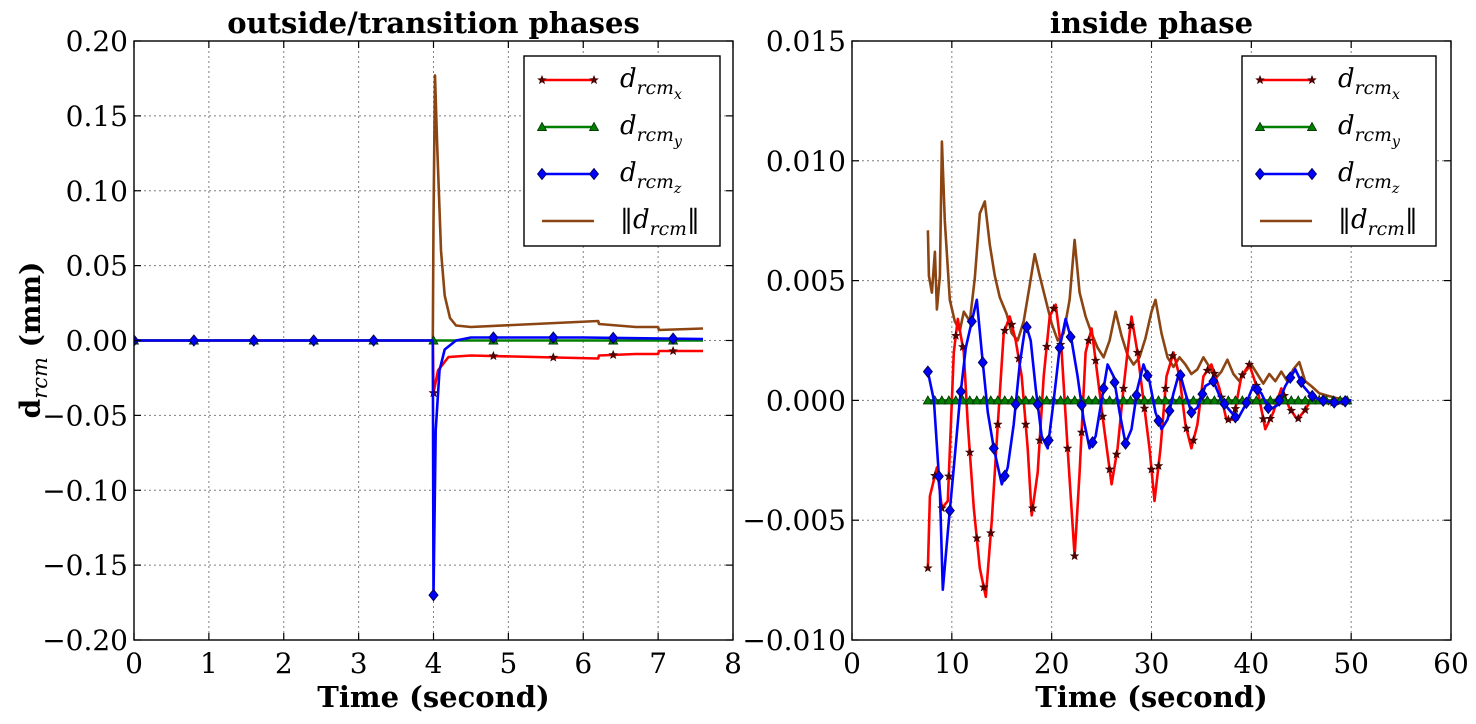  What do you see at coordinates (1260, 174) in the screenshot?
I see `legend-marker-z` at bounding box center [1260, 174].